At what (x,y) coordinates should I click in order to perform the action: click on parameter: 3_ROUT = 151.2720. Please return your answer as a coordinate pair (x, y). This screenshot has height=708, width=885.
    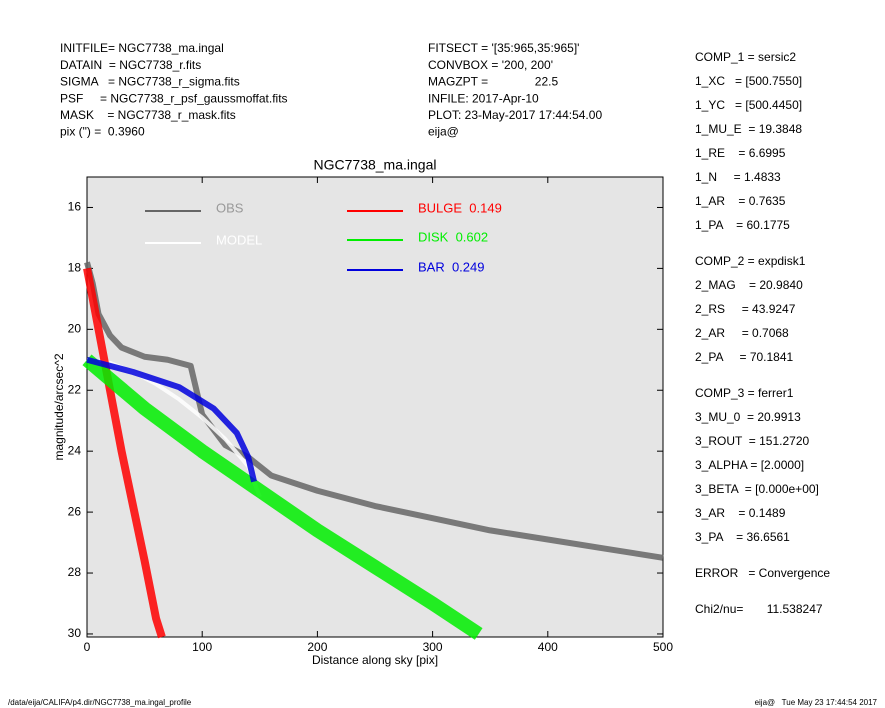
    Looking at the image, I should click on (752, 441).